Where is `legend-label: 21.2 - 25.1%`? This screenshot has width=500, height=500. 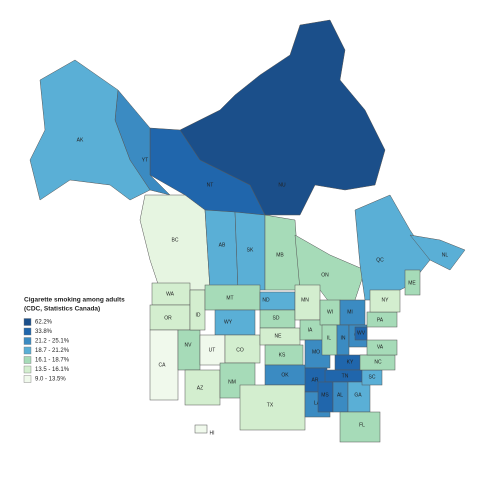
legend-label: 21.2 - 25.1% is located at coordinates (52, 342).